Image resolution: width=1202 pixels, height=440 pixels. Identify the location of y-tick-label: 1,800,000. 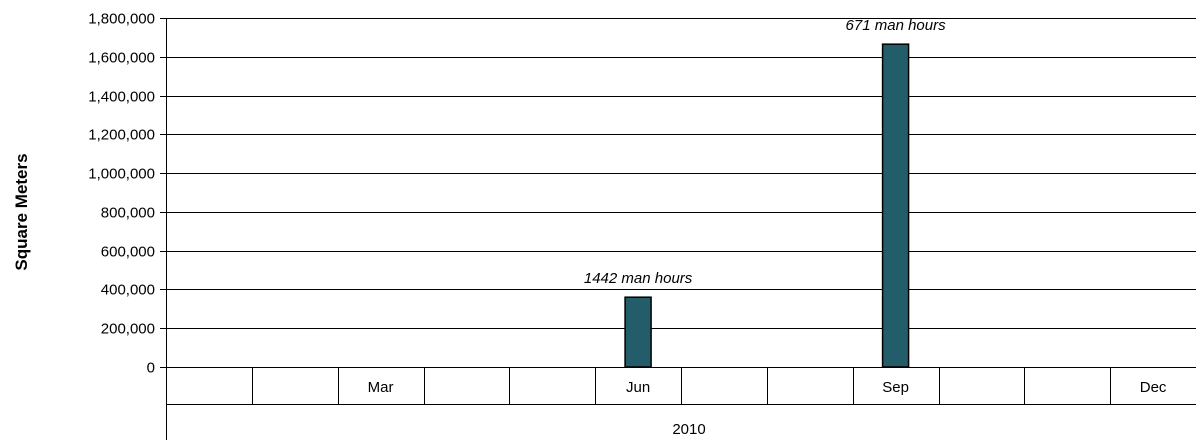
(121, 19).